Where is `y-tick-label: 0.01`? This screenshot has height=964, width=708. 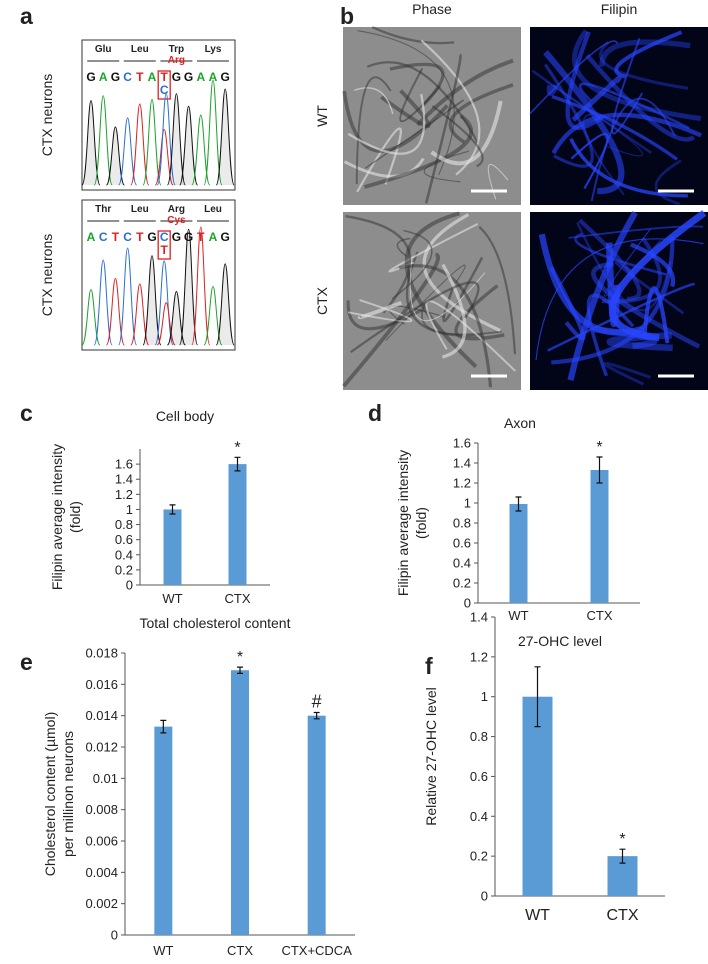
y-tick-label: 0.01 is located at coordinates (105, 778).